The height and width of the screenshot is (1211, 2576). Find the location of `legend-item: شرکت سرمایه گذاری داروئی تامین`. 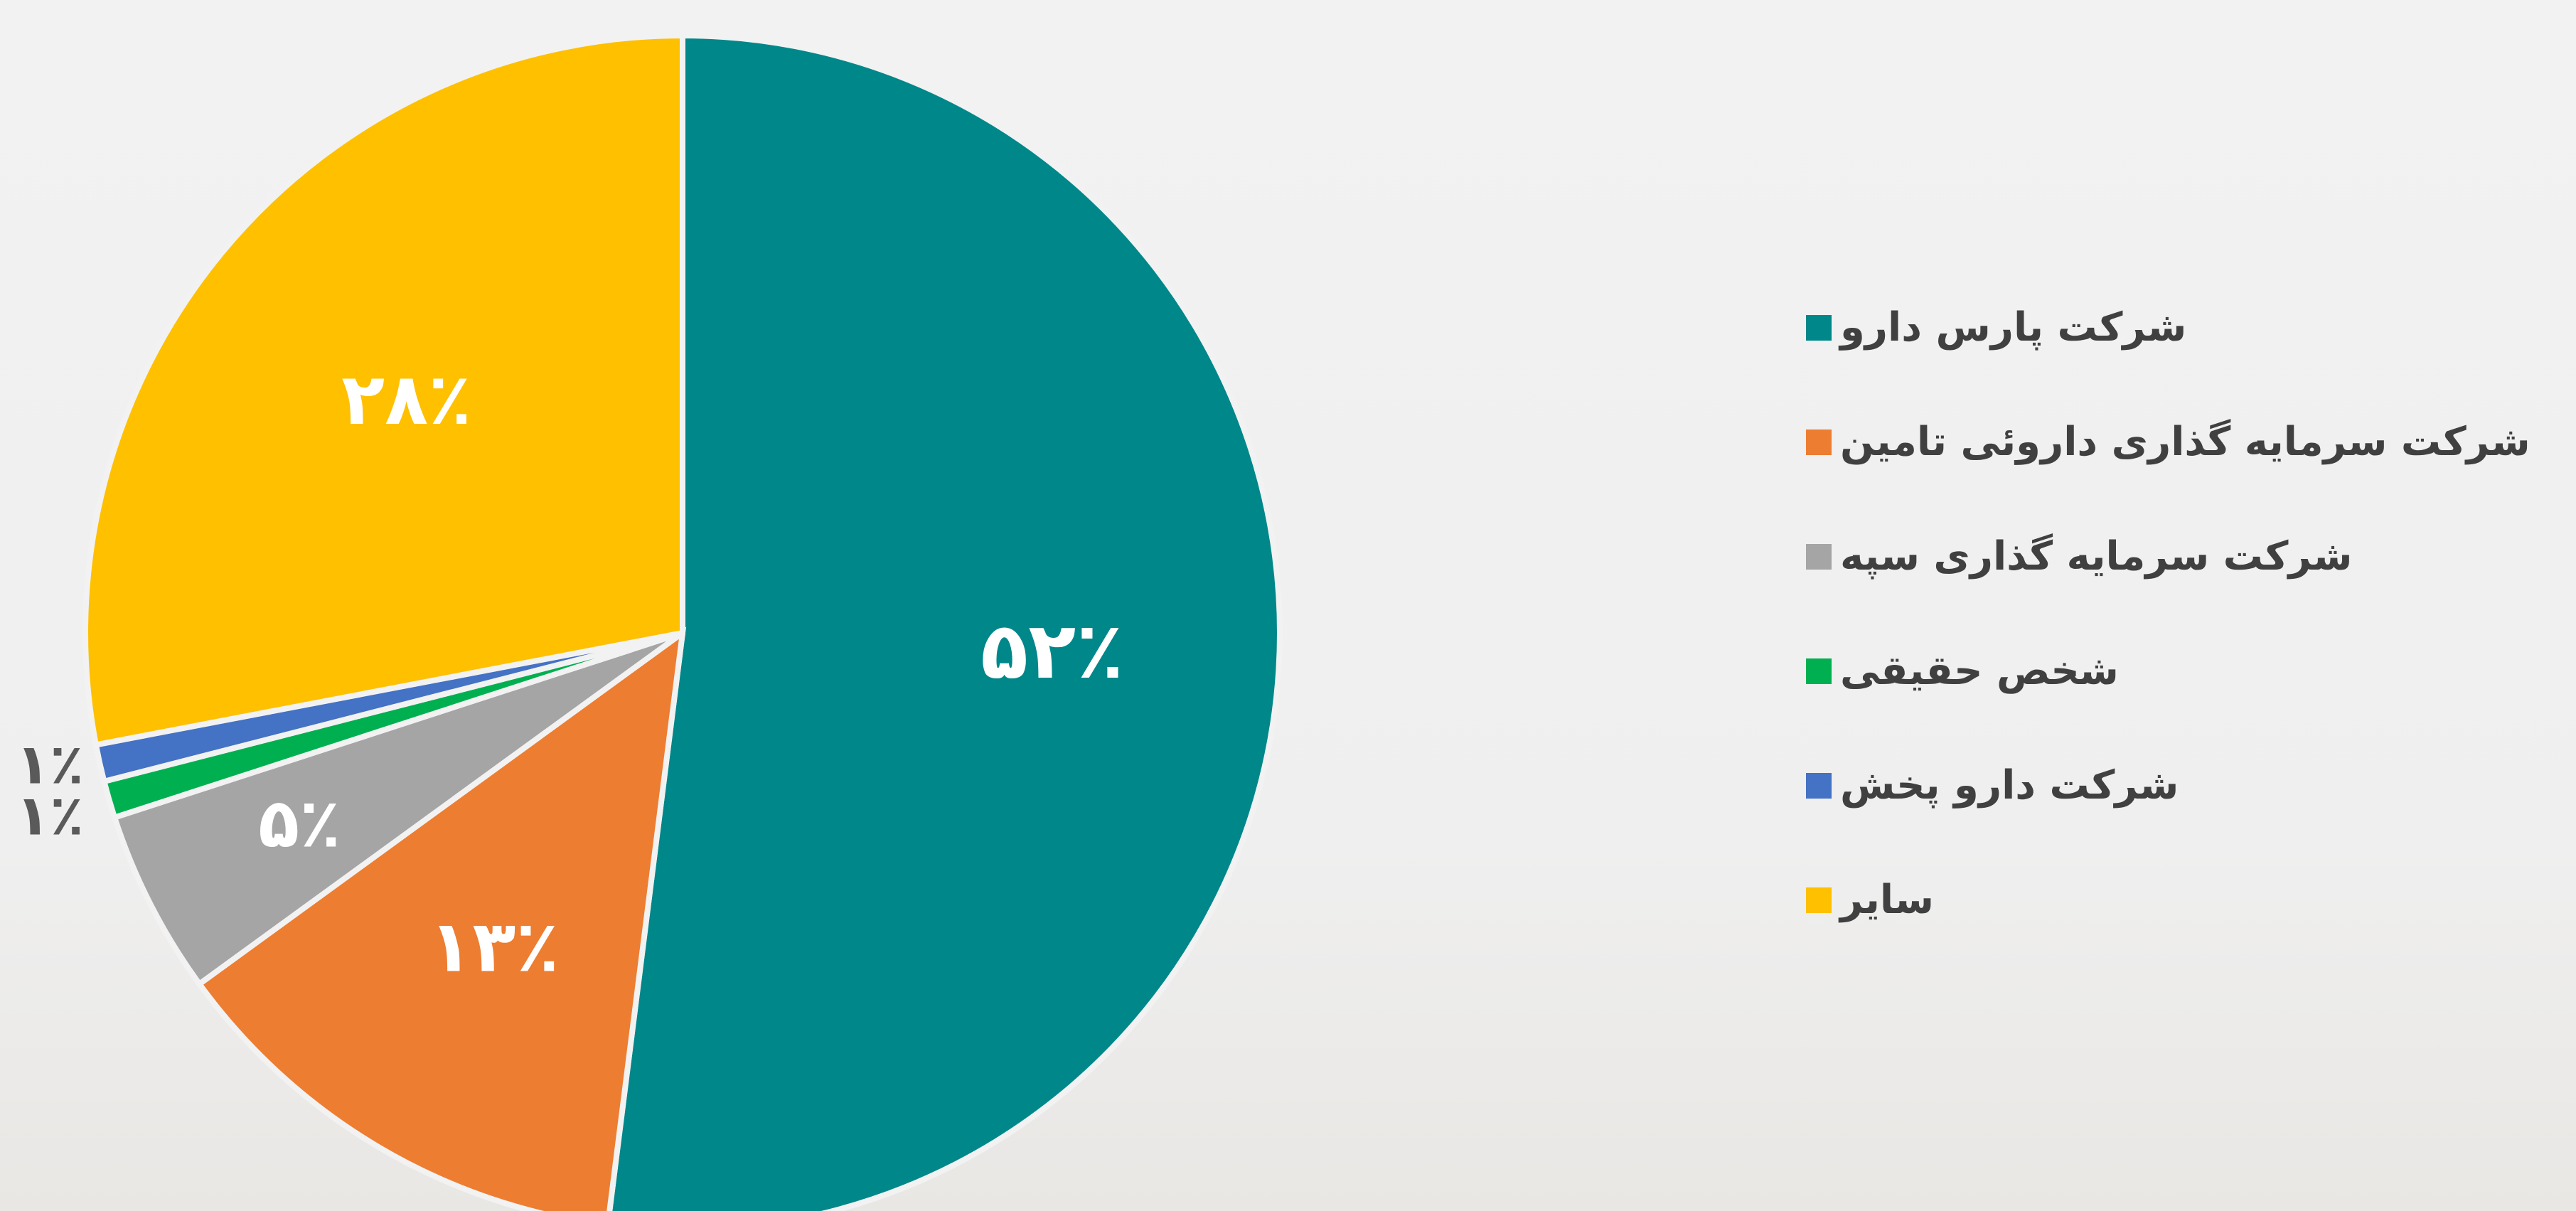

legend-item: شرکت سرمایه گذاری داروئی تامین is located at coordinates (2180, 442).